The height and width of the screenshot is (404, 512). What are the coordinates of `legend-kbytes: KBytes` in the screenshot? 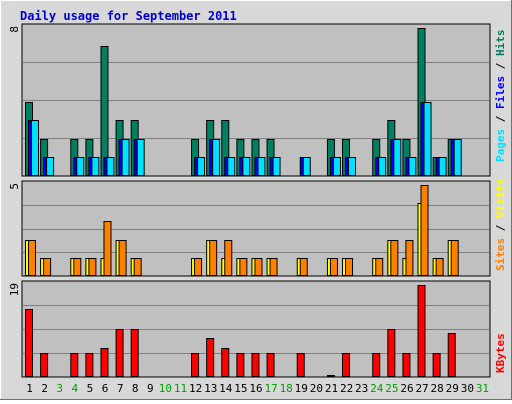 It's located at (500, 353).